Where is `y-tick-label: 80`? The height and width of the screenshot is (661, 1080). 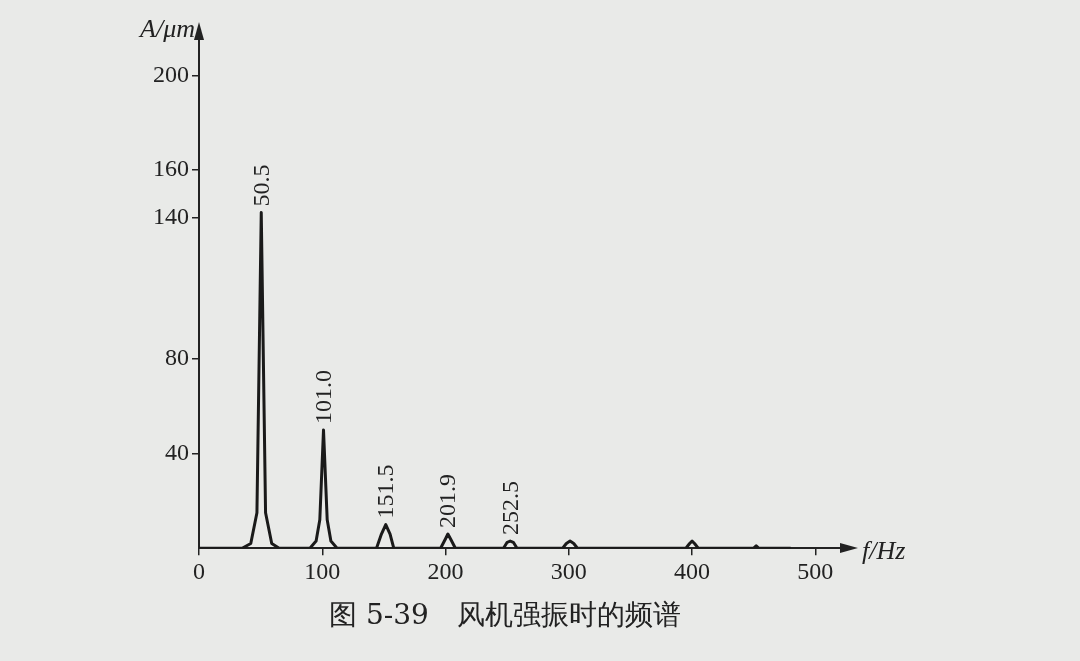
y-tick-label: 80 is located at coordinates (177, 357).